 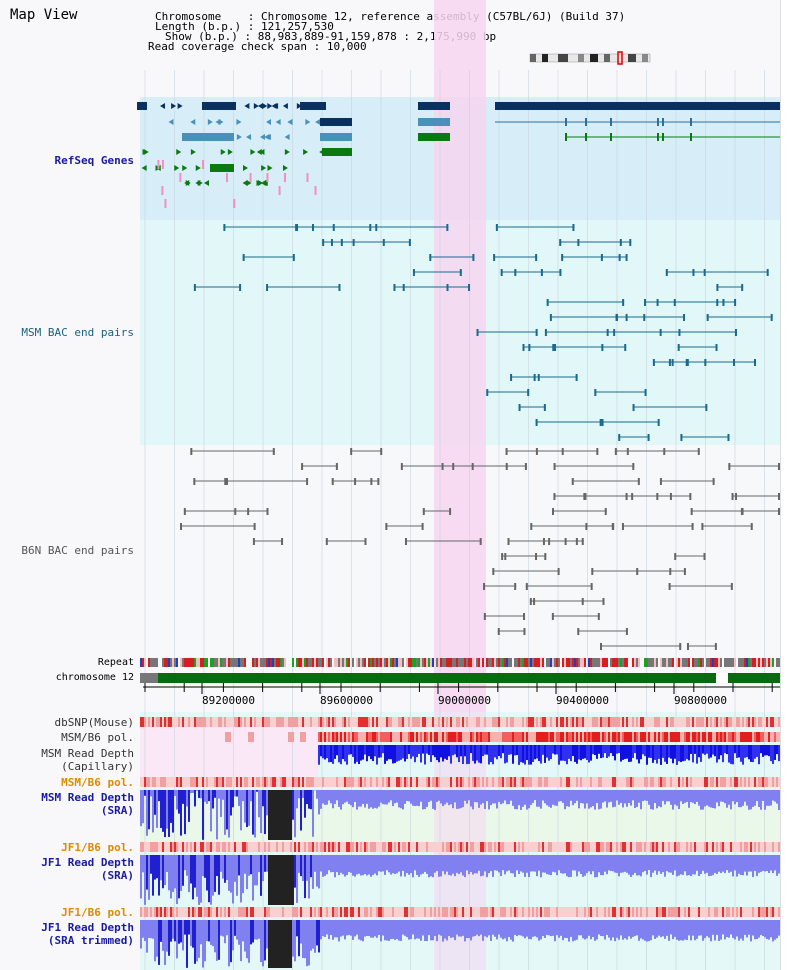 What do you see at coordinates (97, 782) in the screenshot?
I see `msm-b6-pol-label-2: MSM/B6 pol.` at bounding box center [97, 782].